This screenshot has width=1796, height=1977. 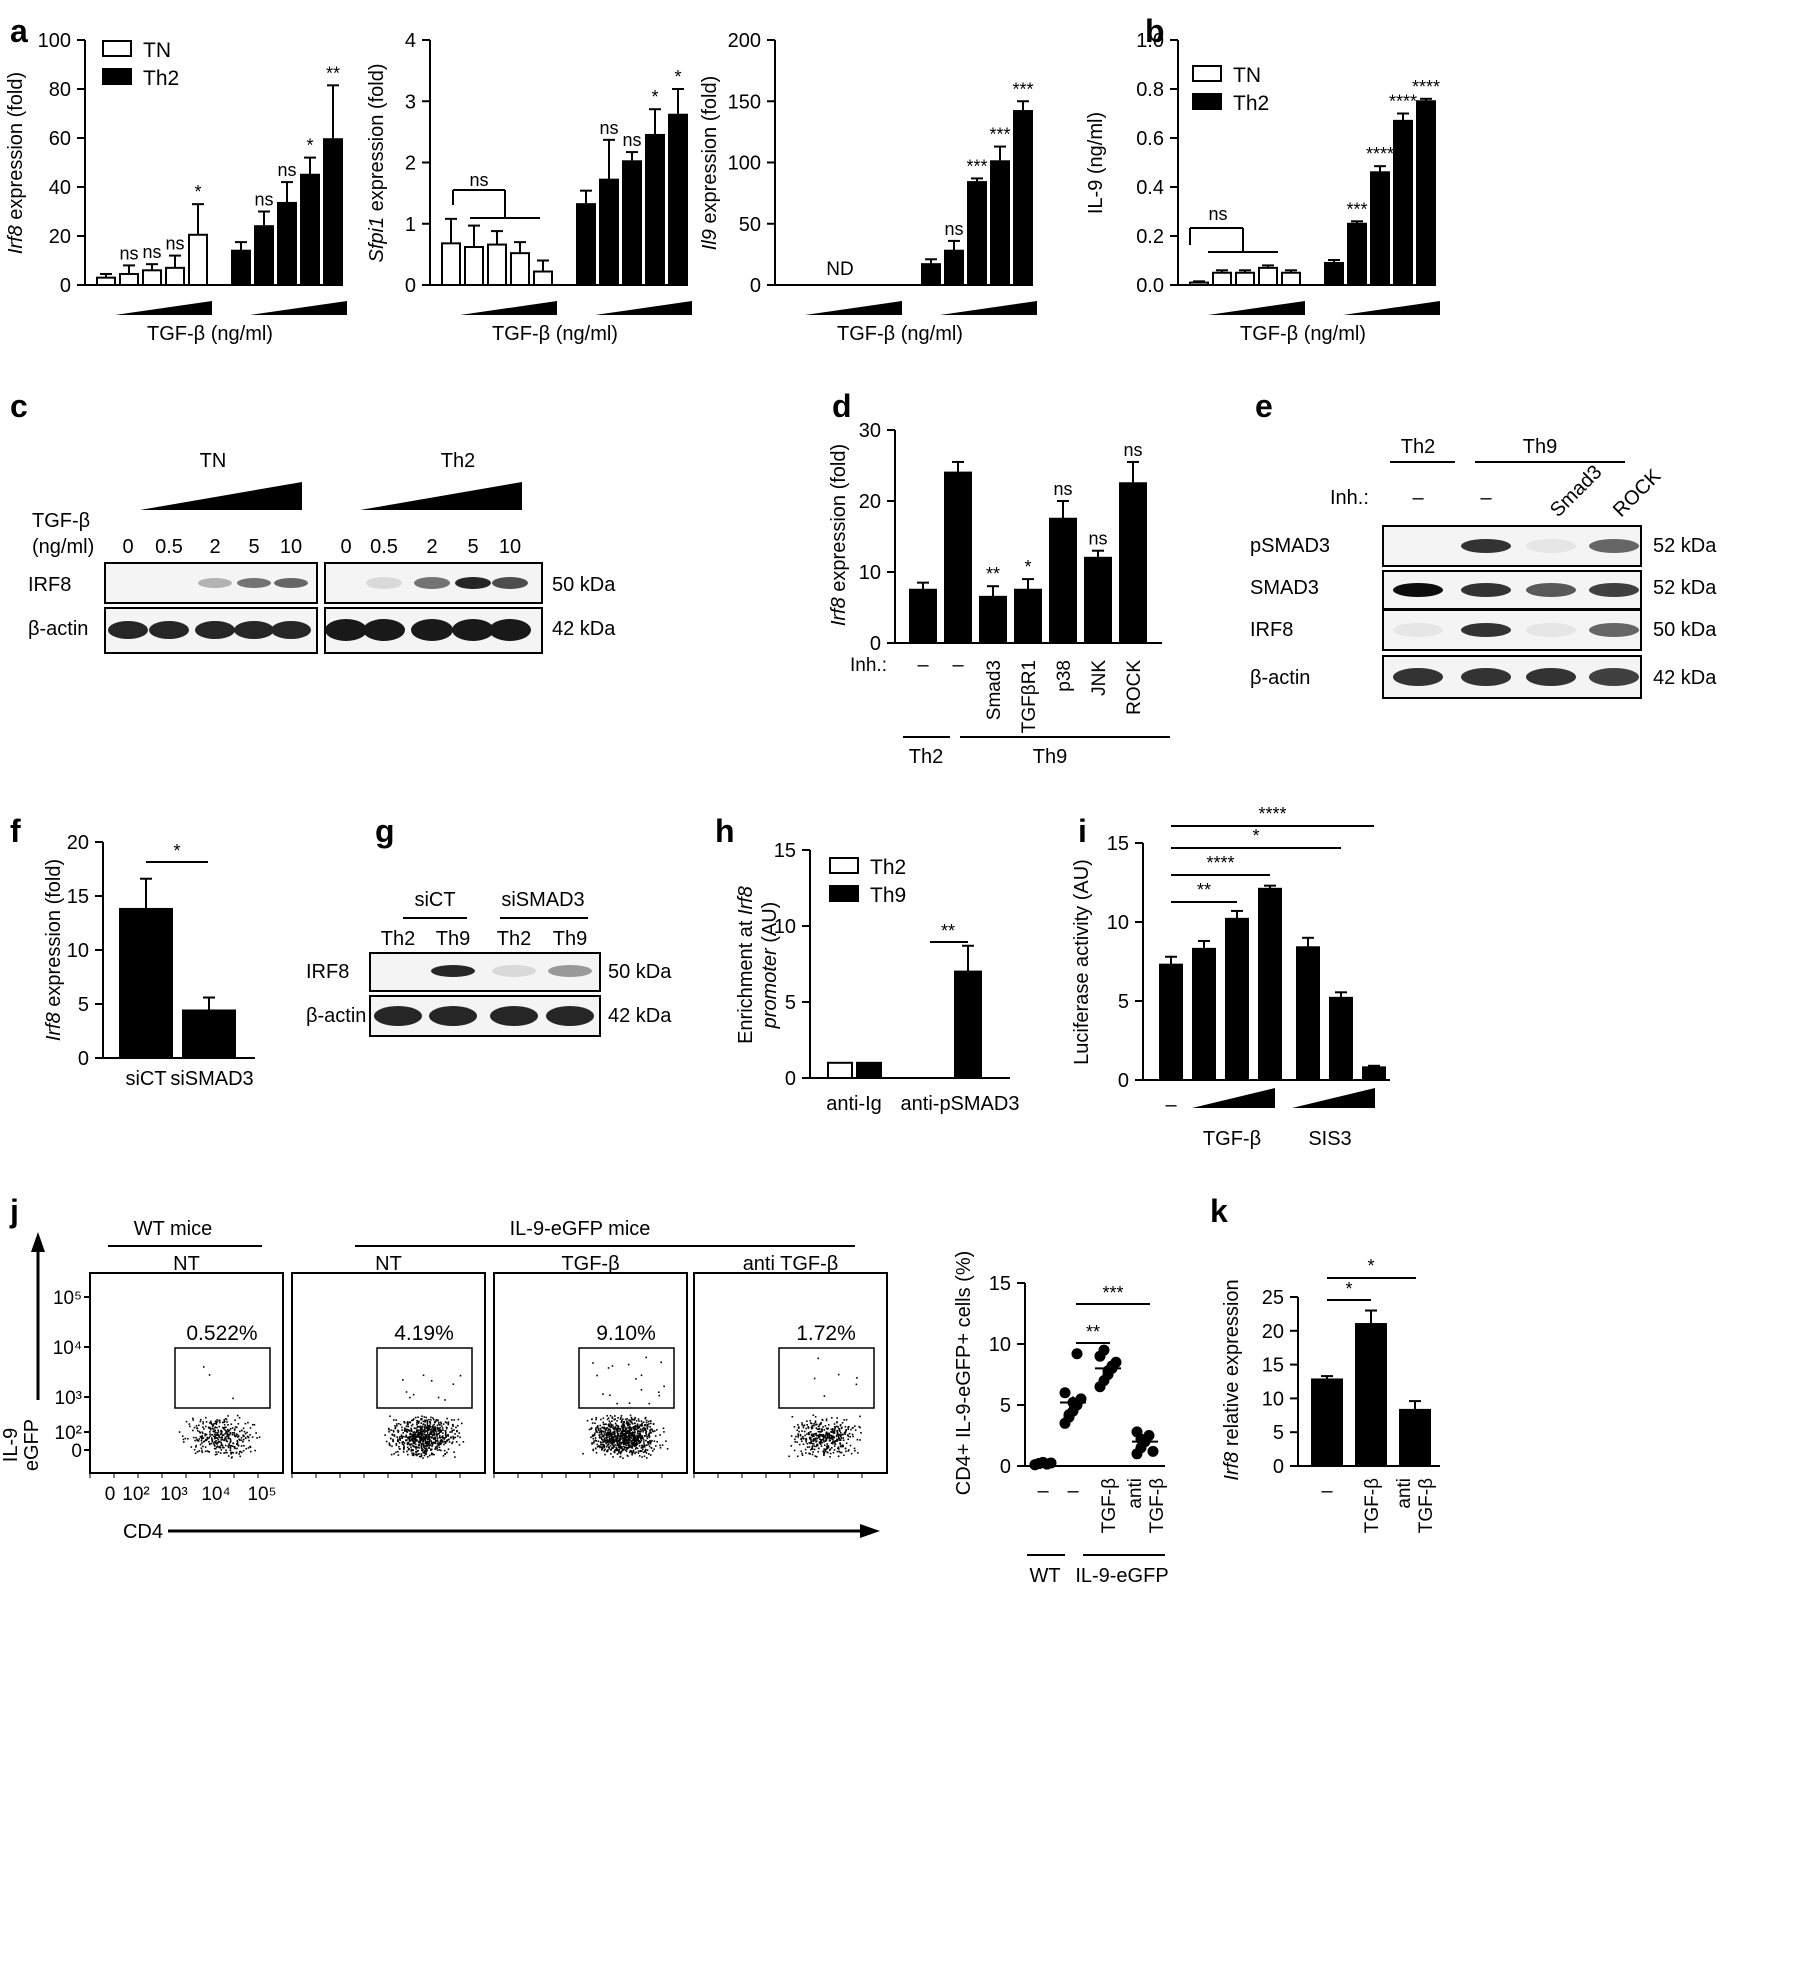 I want to click on y-label-italic: Irf8, so click(x=746, y=900).